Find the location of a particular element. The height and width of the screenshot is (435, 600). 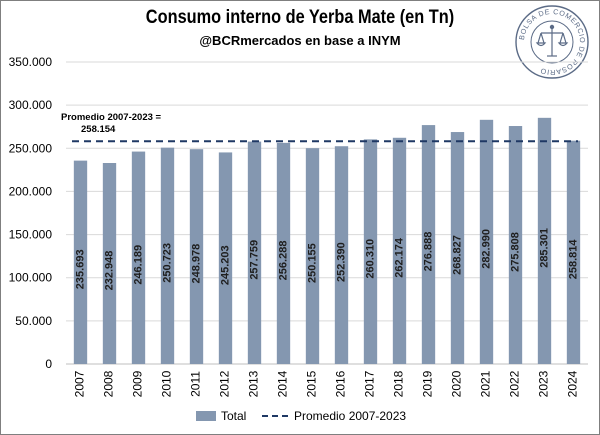

legend: Total Promedio 2007-2023 is located at coordinates (301, 416).